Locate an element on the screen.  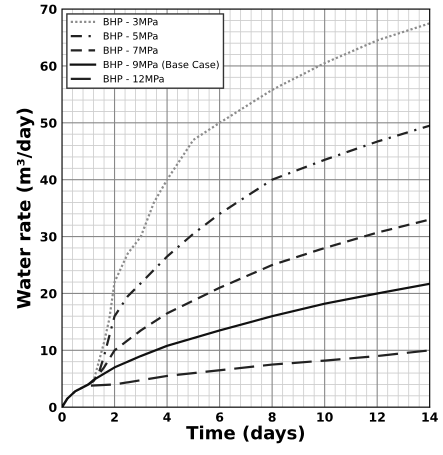
y-tick-label: 60 is located at coordinates (48, 66).